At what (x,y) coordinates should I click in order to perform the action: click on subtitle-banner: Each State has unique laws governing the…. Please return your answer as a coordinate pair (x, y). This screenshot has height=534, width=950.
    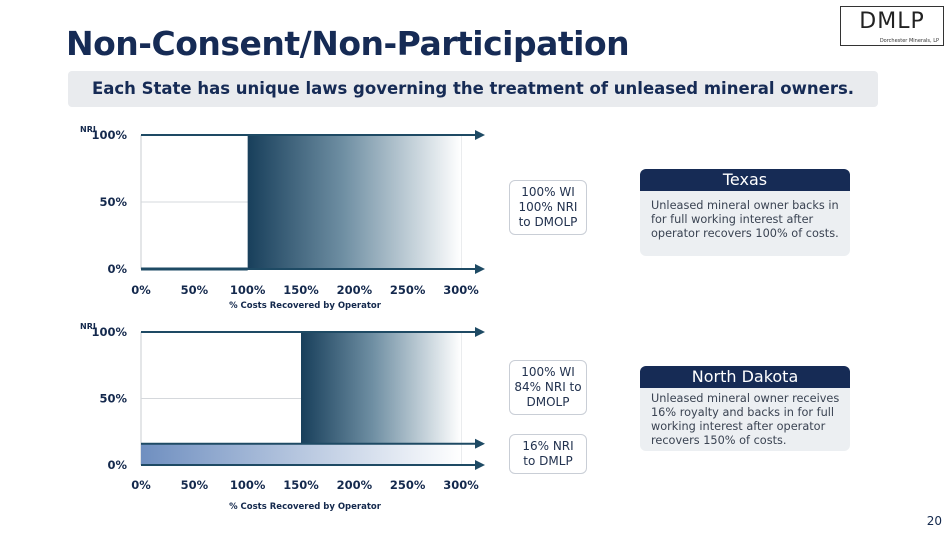
    Looking at the image, I should click on (473, 89).